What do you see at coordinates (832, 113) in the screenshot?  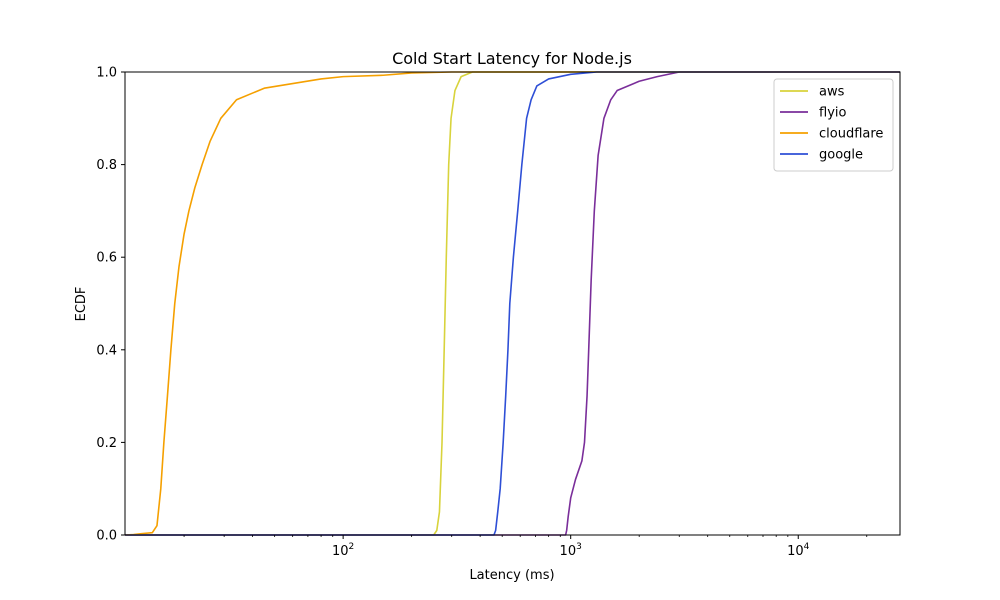 I see `legend-label-flyio: flyio` at bounding box center [832, 113].